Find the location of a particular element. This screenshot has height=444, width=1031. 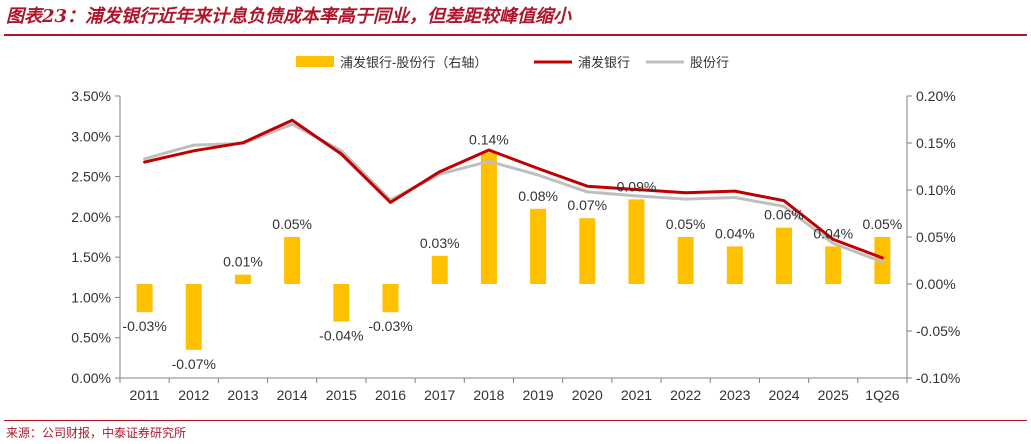

right-axis-tick-label: 0.05% is located at coordinates (936, 237).